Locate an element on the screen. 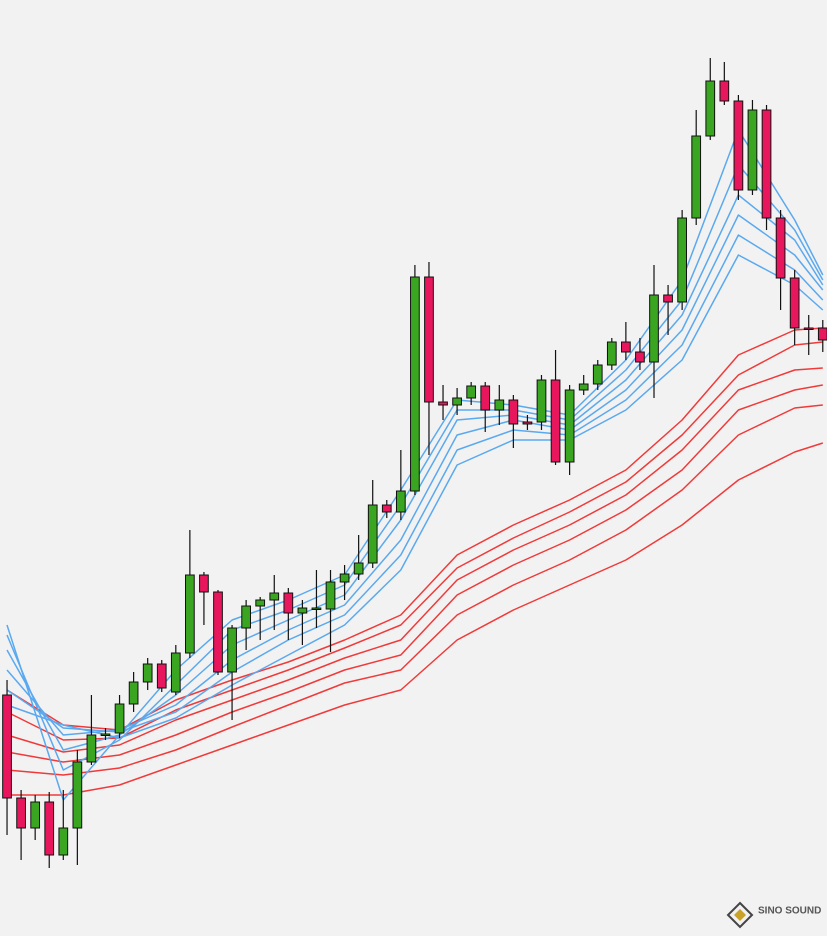  watermark: SINO SOUND is located at coordinates (773, 915).